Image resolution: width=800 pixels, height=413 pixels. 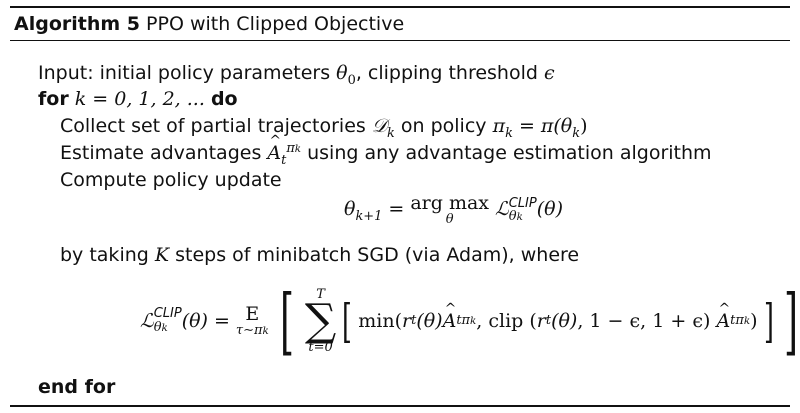 What do you see at coordinates (53, 99) in the screenshot?
I see `for-keyword: for` at bounding box center [53, 99].